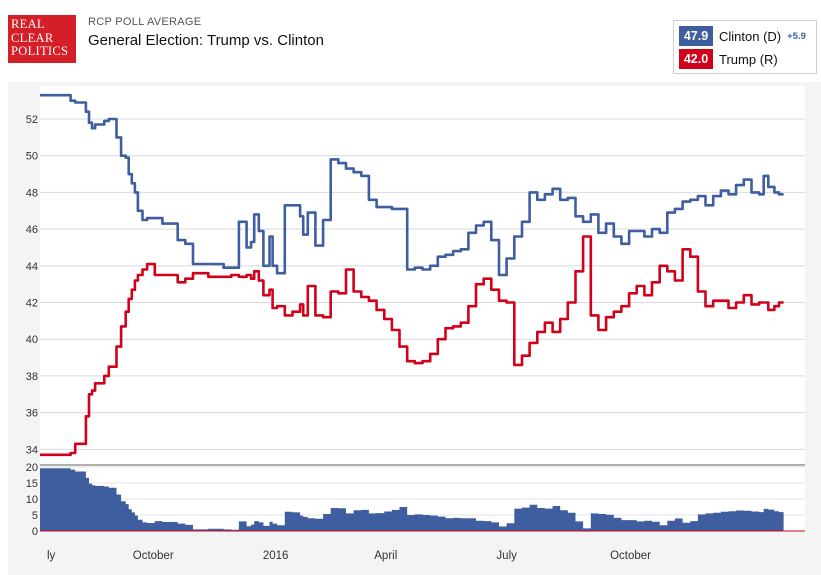 This screenshot has height=575, width=821. Describe the element at coordinates (630, 556) in the screenshot. I see `x-tick-label-5: October` at that location.